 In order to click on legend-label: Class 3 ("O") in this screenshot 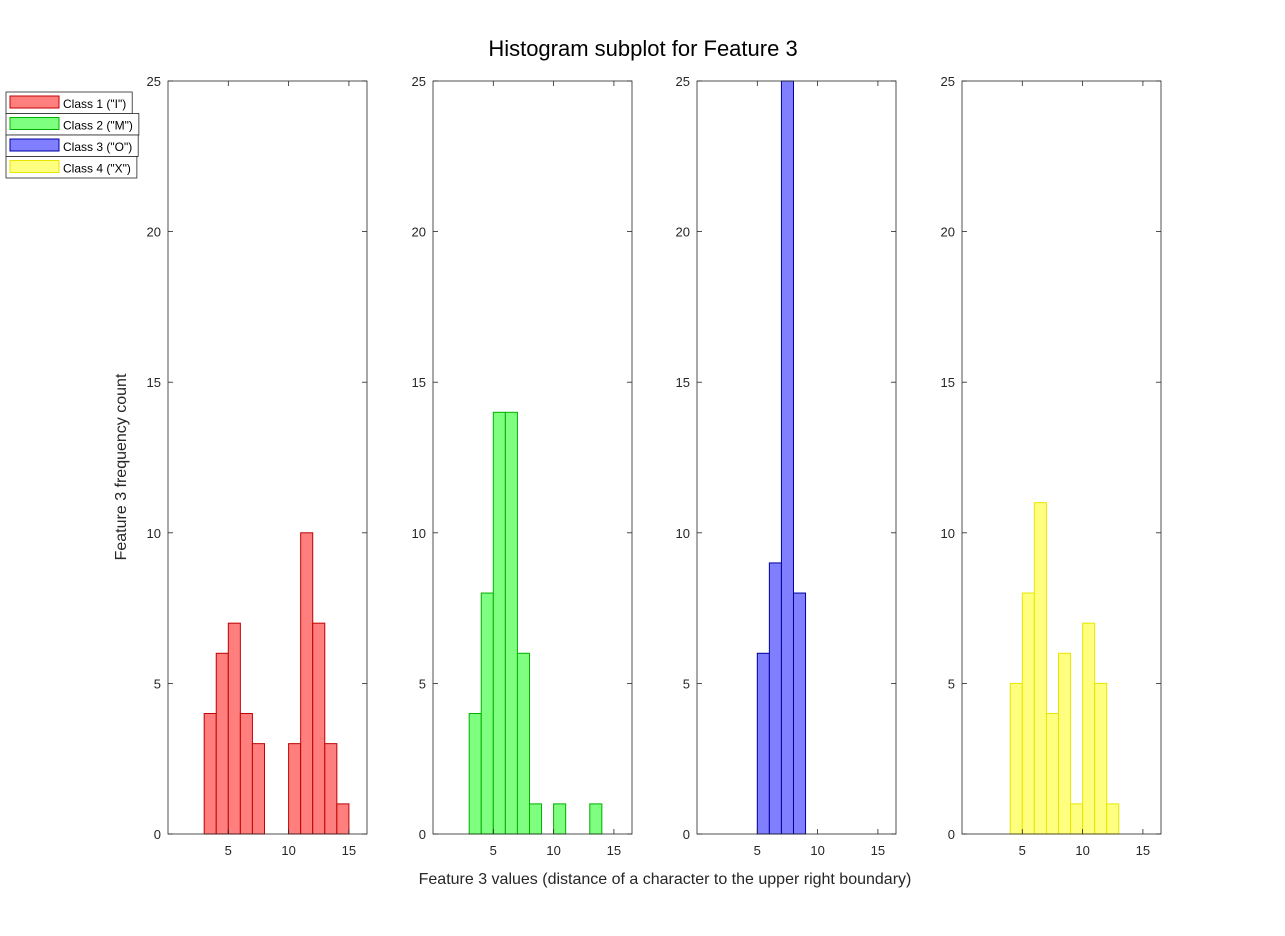, I will do `click(97, 147)`.